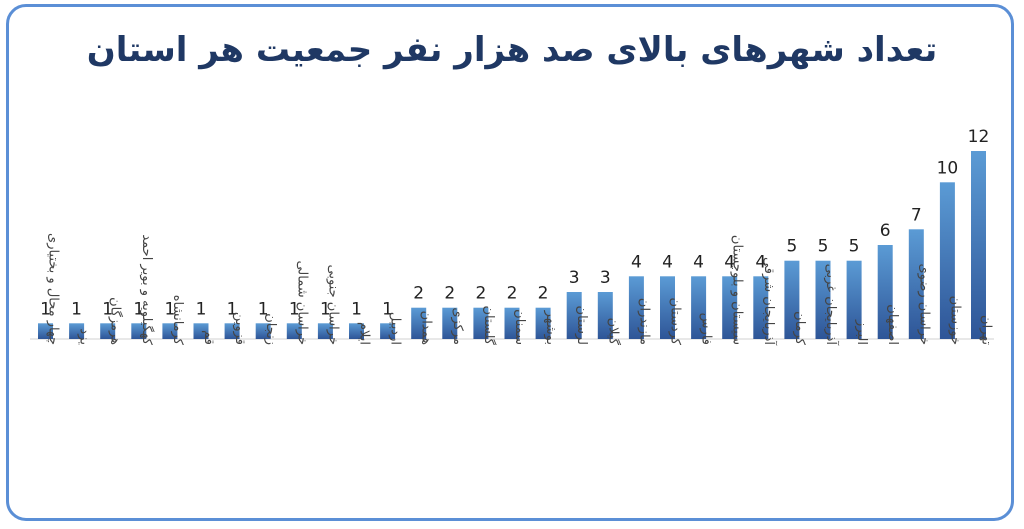  What do you see at coordinates (613, 332) in the screenshot?
I see `category-label: گیلان` at bounding box center [613, 332].